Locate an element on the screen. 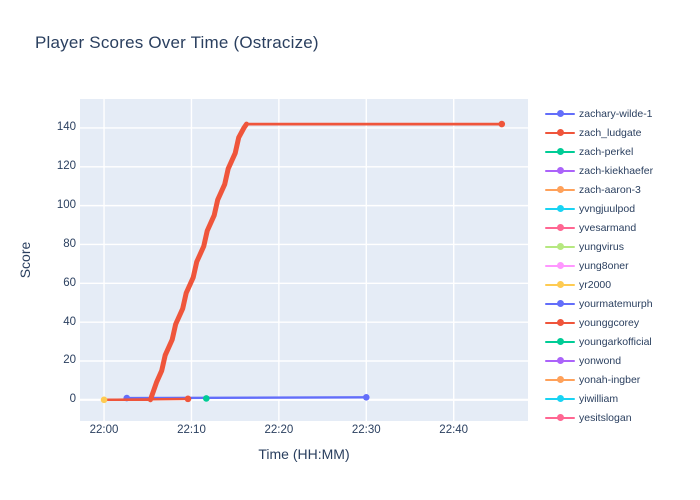  legend-item-younggcorey: younggcorey is located at coordinates (620, 322).